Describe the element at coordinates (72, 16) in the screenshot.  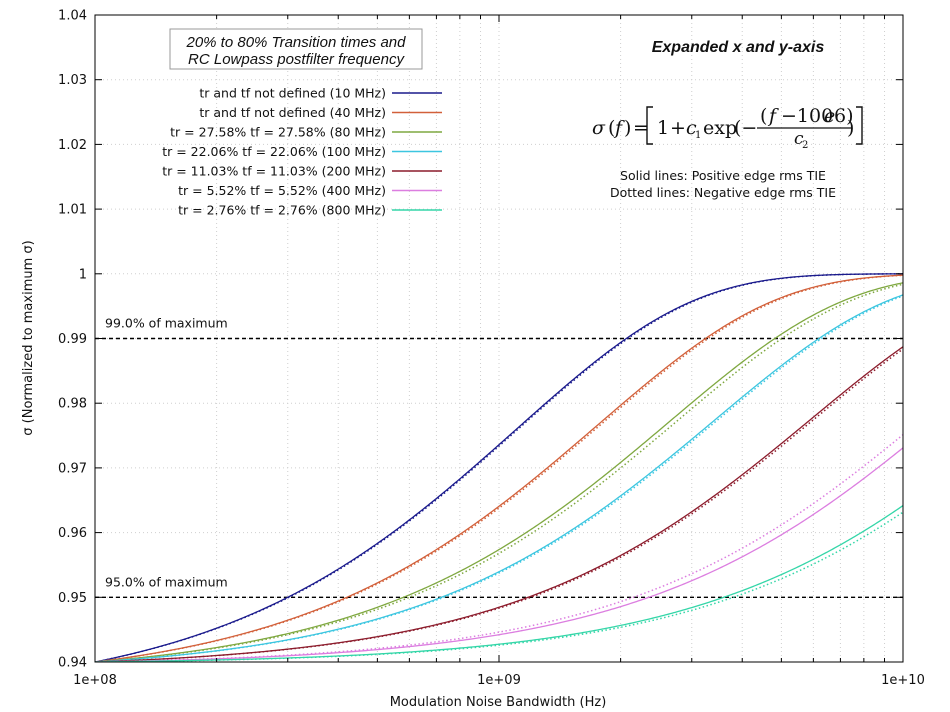
I see `y-tick-label: 1.04` at that location.